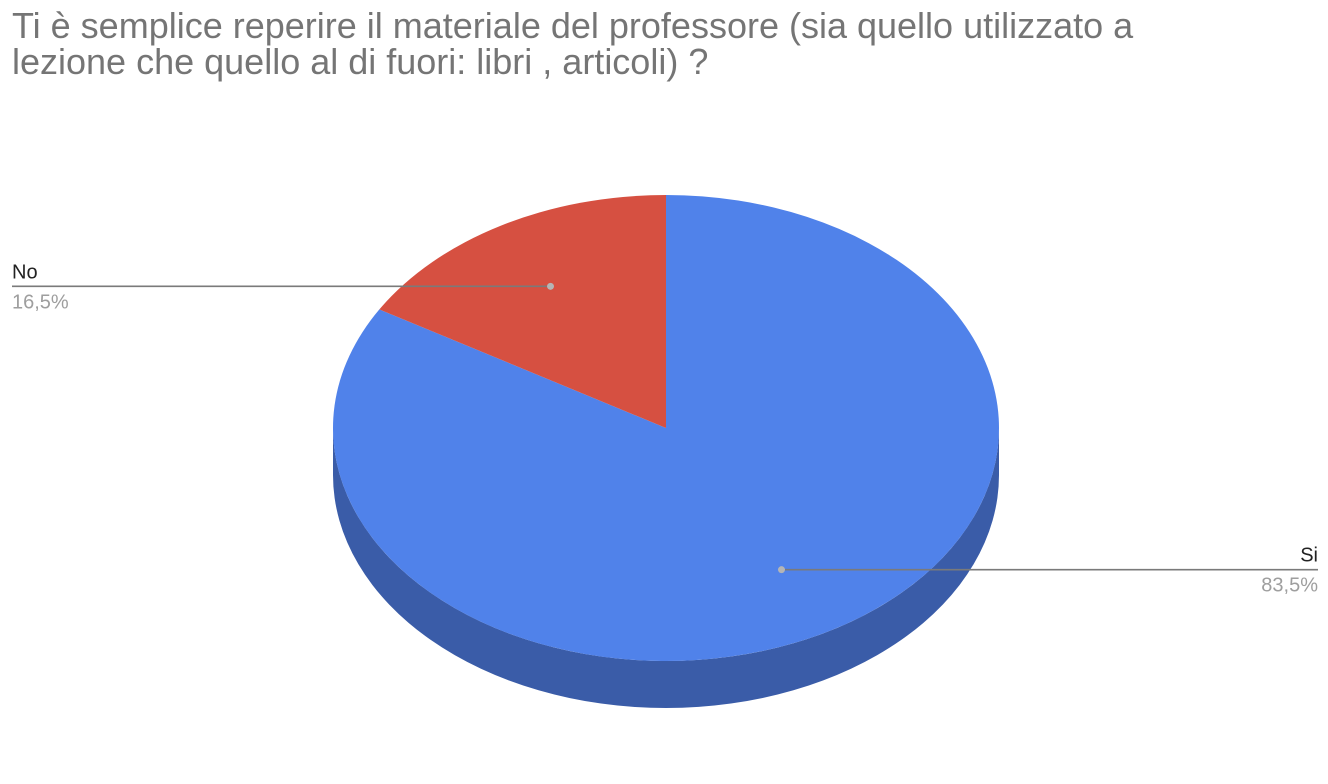 The image size is (1328, 784). Describe the element at coordinates (1289, 586) in the screenshot. I see `slice-value-si: 83,5%` at that location.